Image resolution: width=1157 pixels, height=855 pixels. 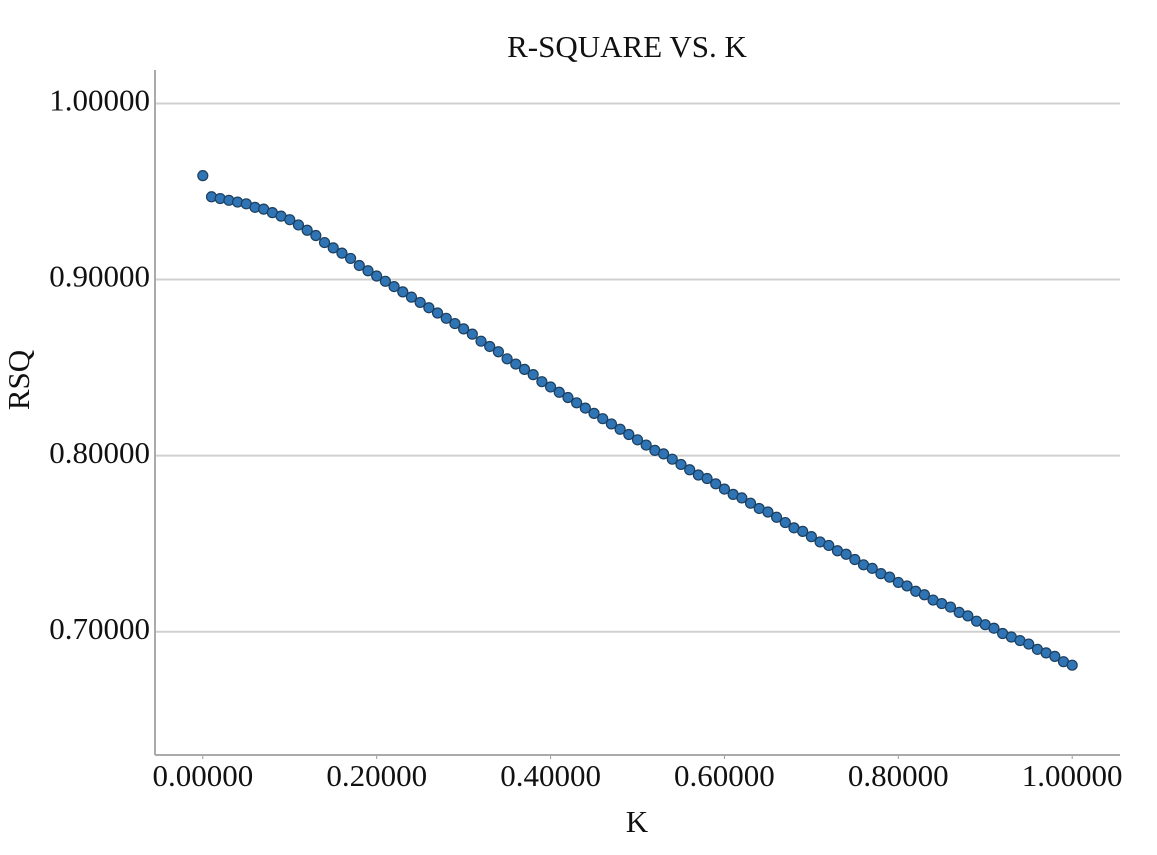 What do you see at coordinates (99, 276) in the screenshot?
I see `y-tick-label: 0.90000` at bounding box center [99, 276].